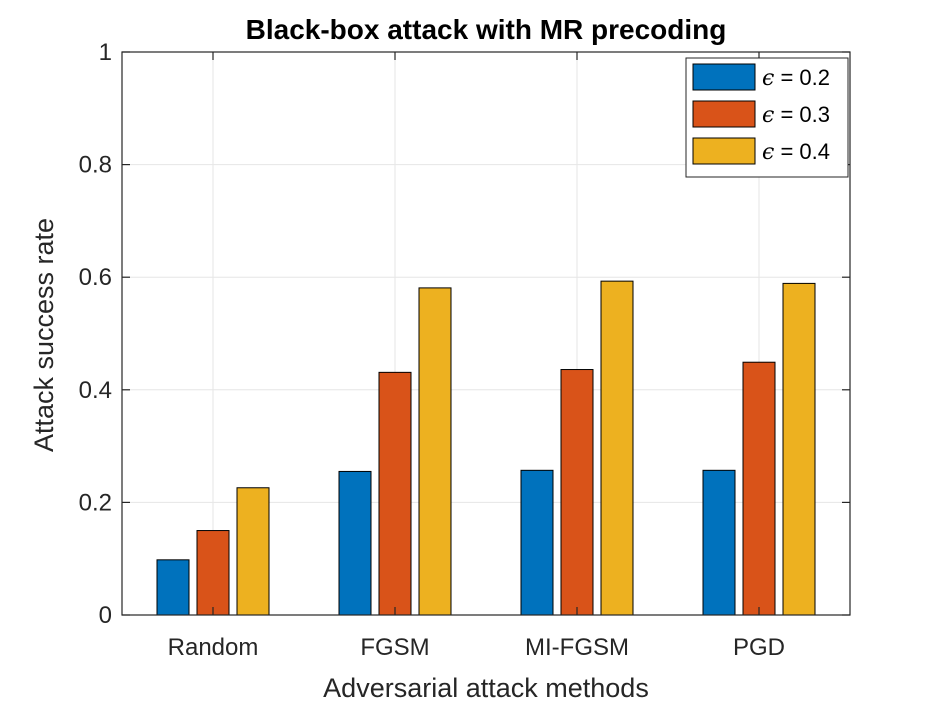  Describe the element at coordinates (44, 335) in the screenshot. I see `y-axis-label: Attack success rate` at that location.